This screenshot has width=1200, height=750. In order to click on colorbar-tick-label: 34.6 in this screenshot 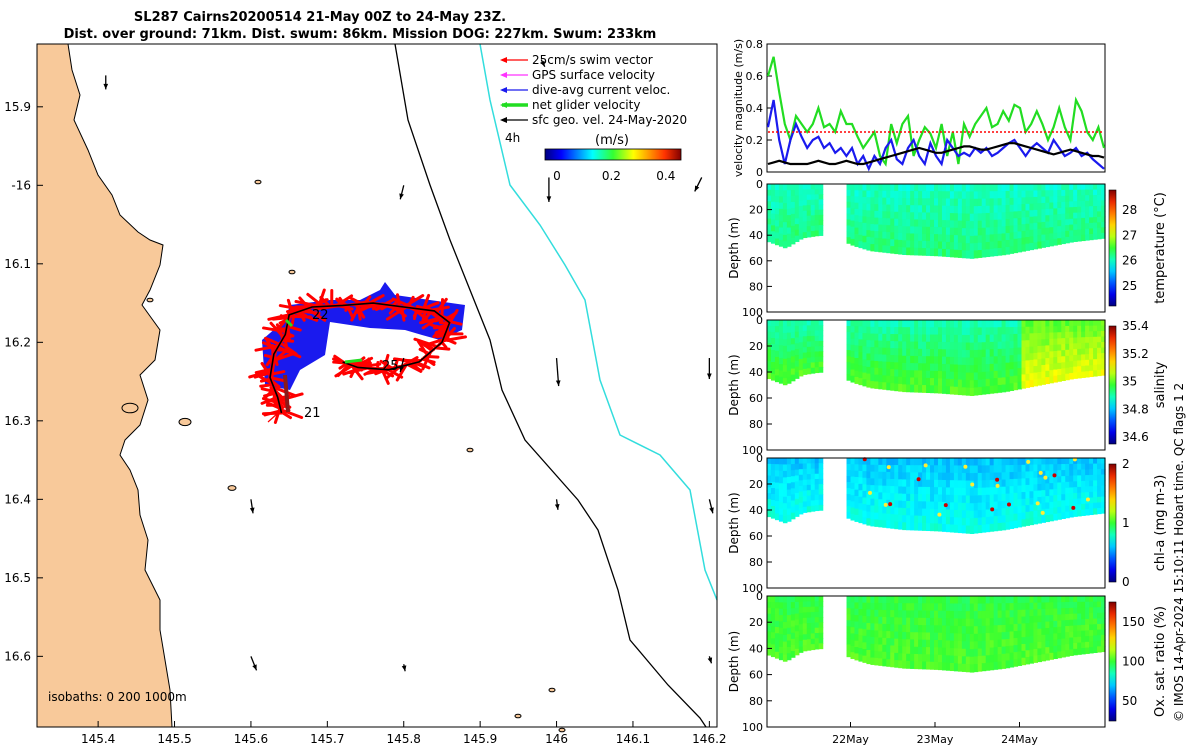, I will do `click(1135, 437)`.